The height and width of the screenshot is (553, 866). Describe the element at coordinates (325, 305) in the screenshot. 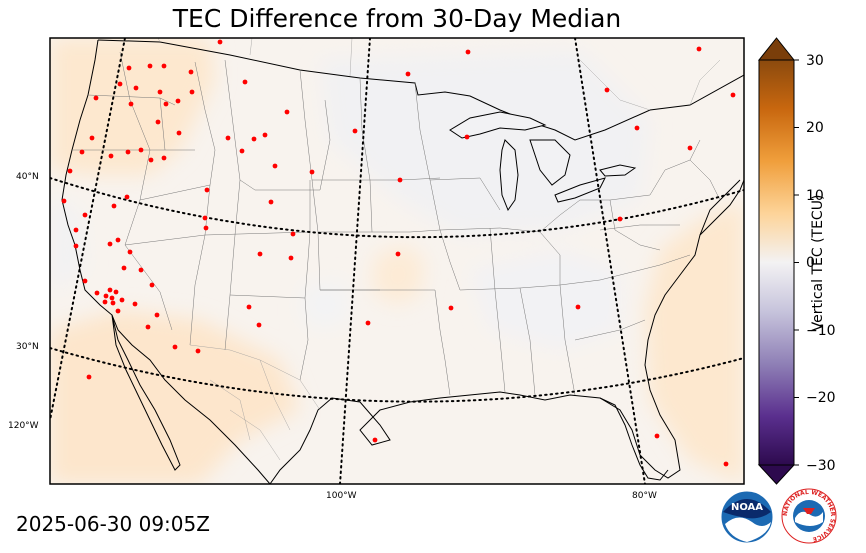

I see `tec-negative-region-plains` at that location.